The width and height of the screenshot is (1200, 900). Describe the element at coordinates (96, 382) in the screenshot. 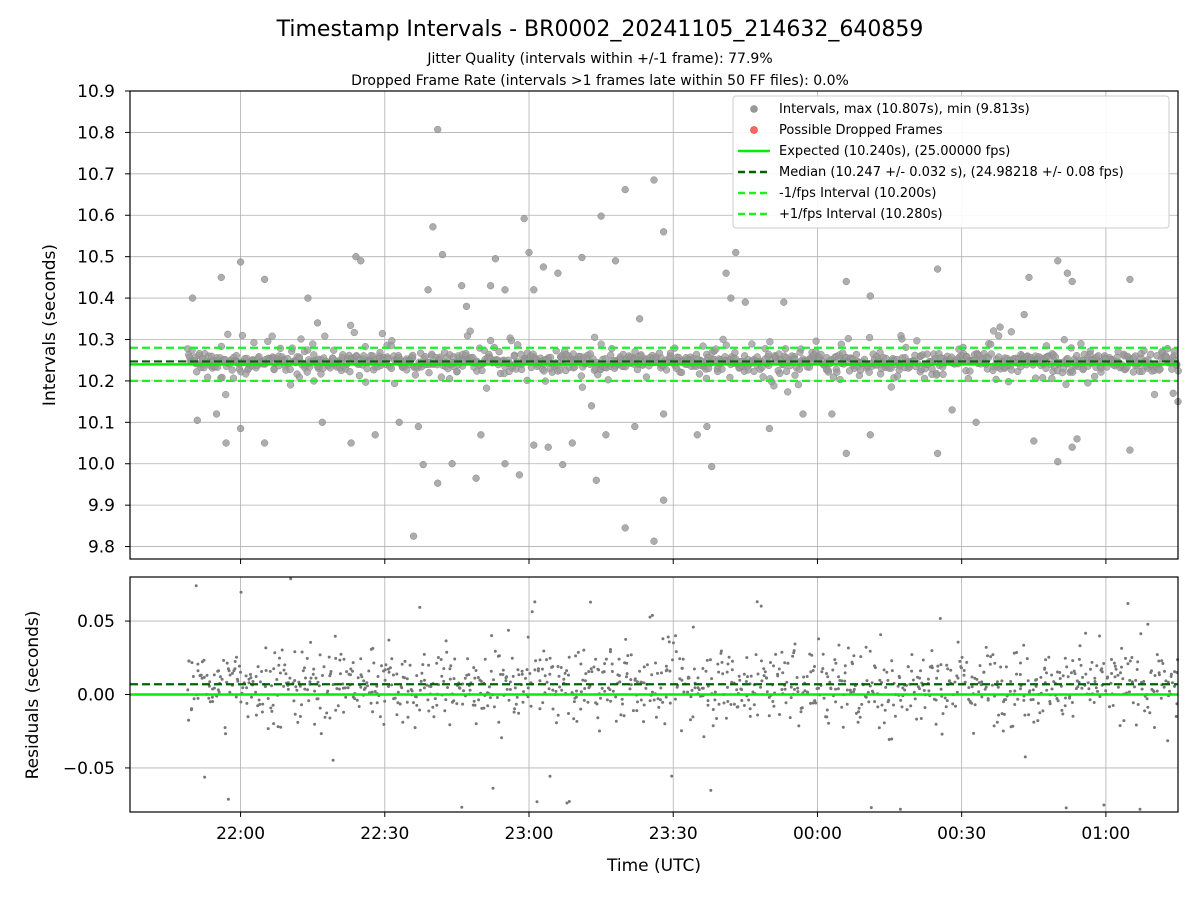

I see `intervals-y-tick-label: 10.2` at that location.